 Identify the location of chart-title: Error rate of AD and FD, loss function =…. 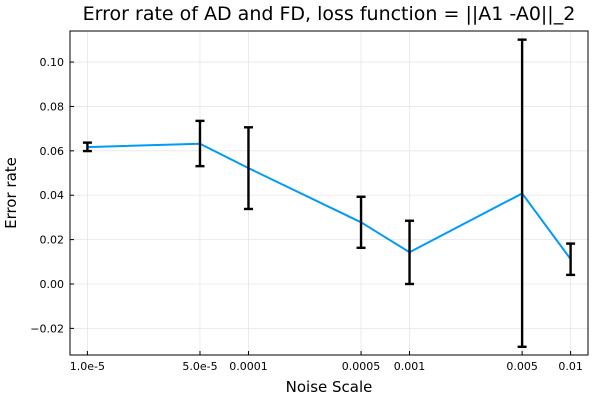
(329, 14).